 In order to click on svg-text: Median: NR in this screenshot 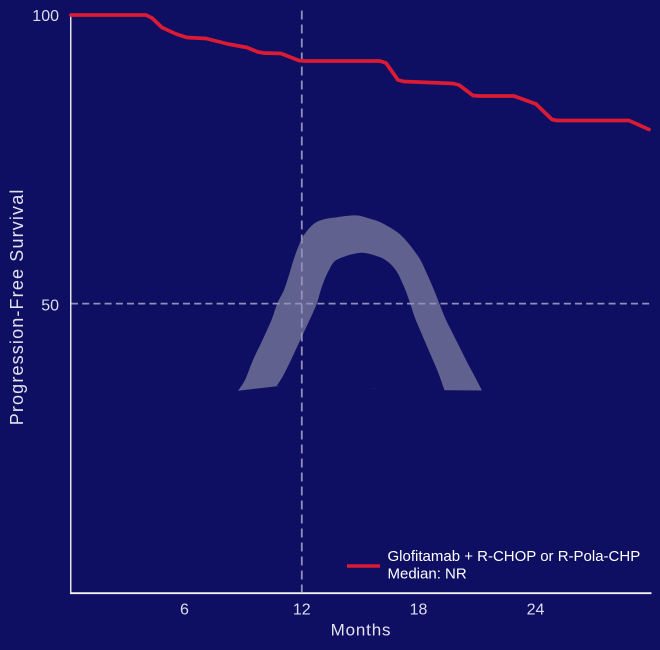, I will do `click(427, 574)`.